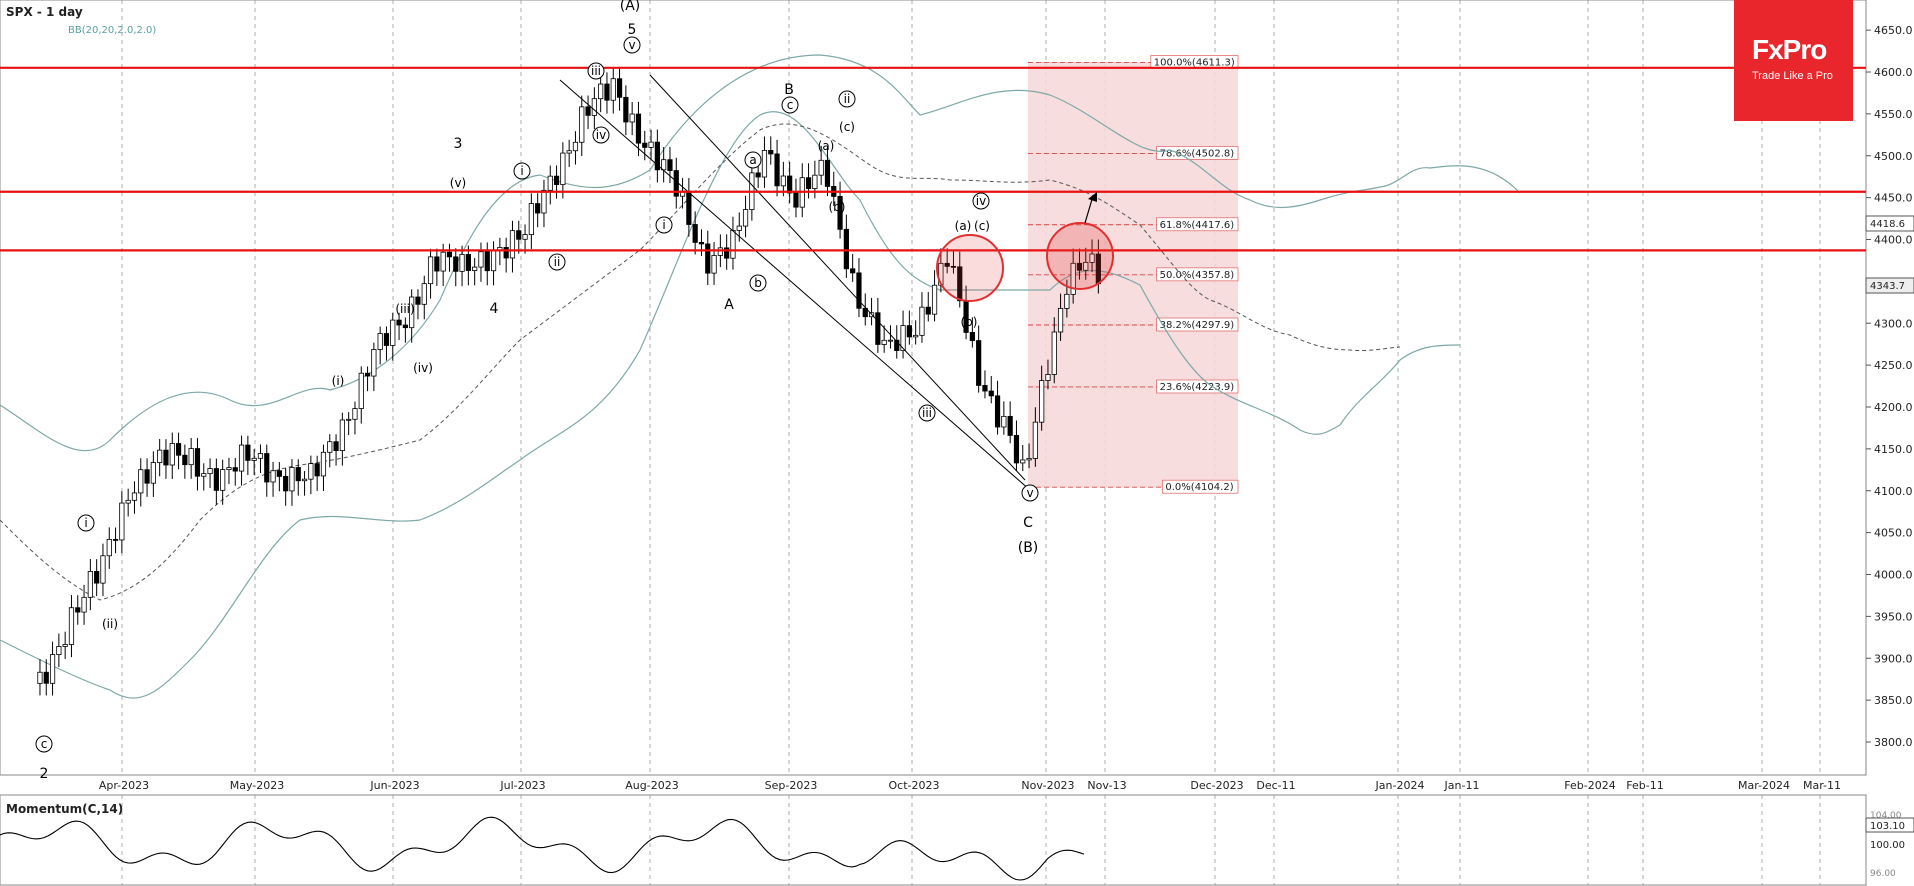  What do you see at coordinates (1893, 72) in the screenshot?
I see `y-tick-label: 4600.0` at bounding box center [1893, 72].